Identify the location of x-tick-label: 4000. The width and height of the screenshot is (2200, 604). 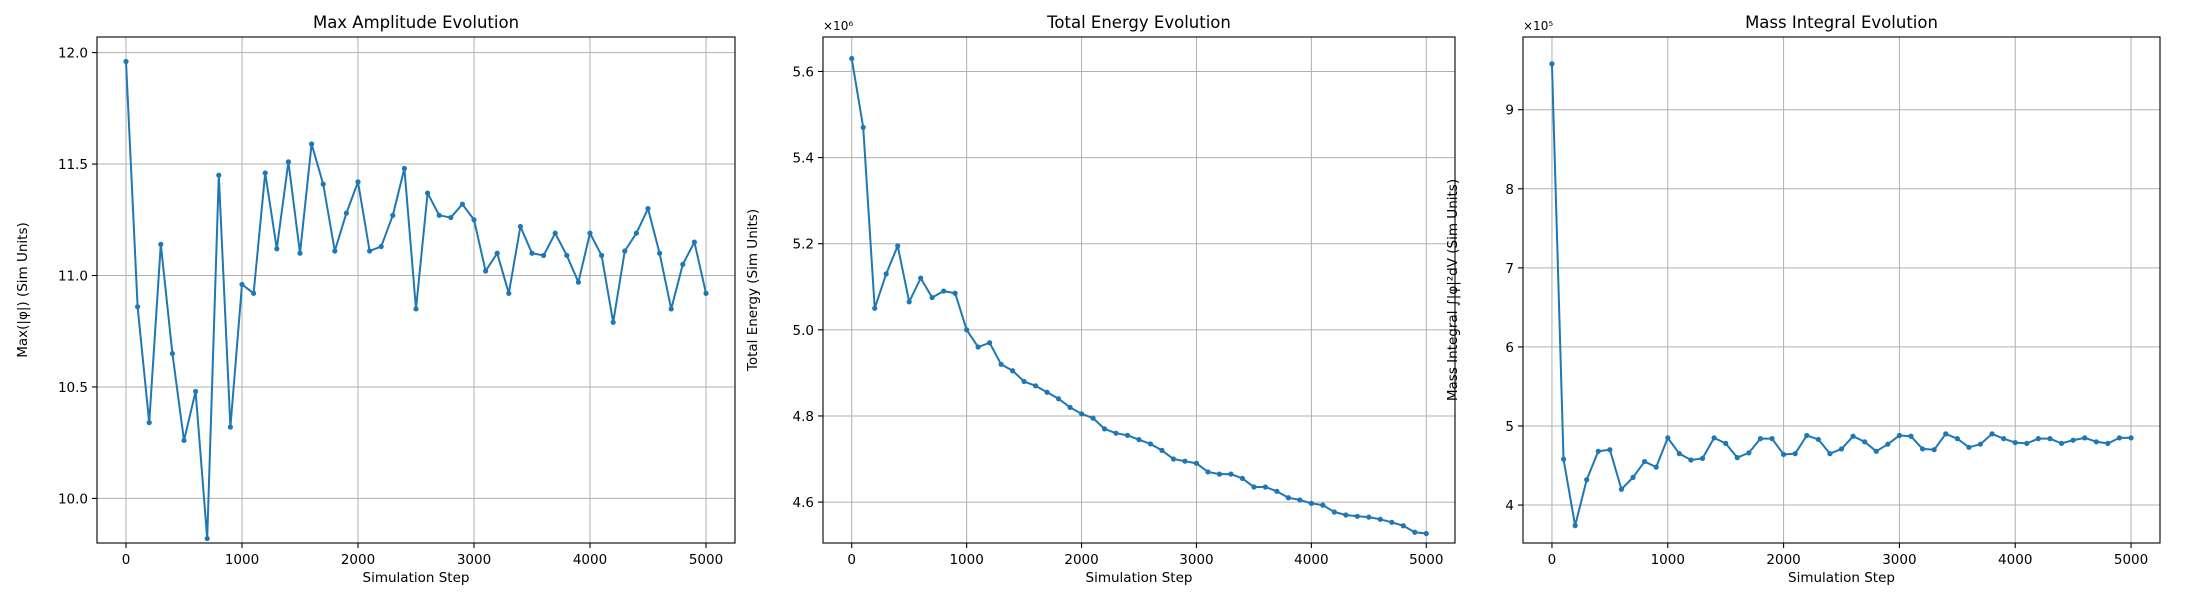
(2015, 560).